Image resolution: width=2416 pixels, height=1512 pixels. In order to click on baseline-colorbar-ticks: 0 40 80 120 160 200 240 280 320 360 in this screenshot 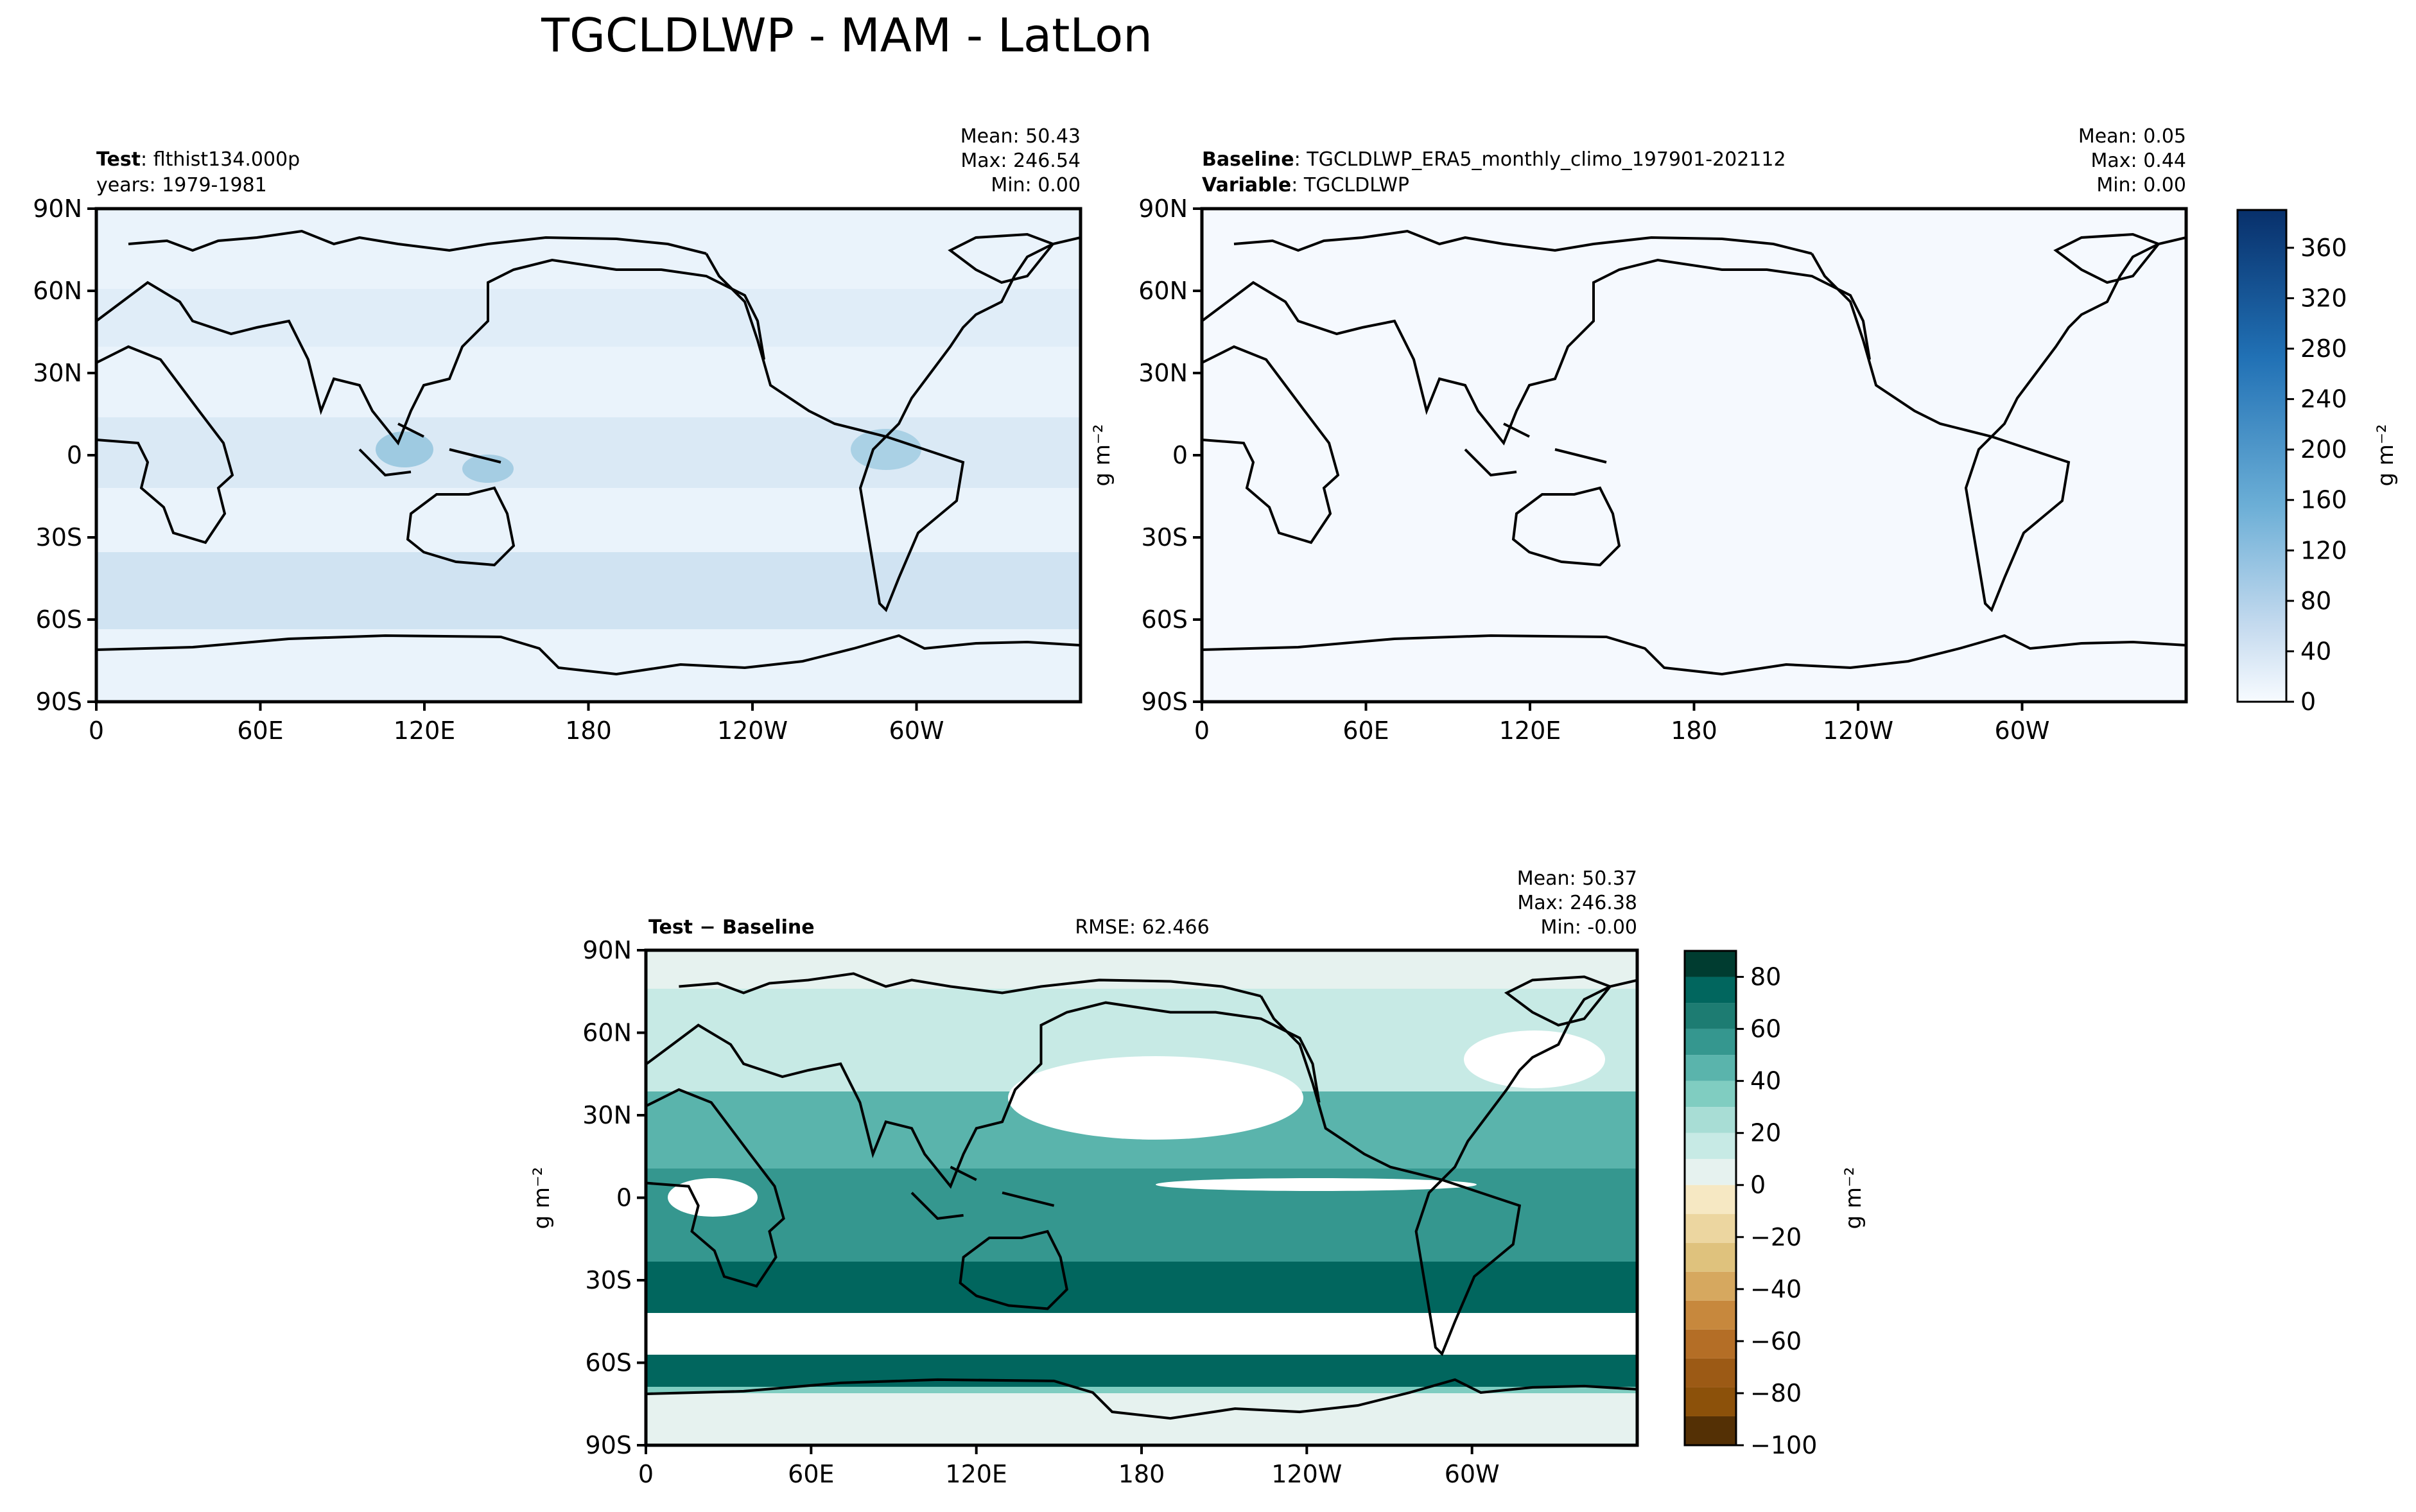, I will do `click(2316, 475)`.